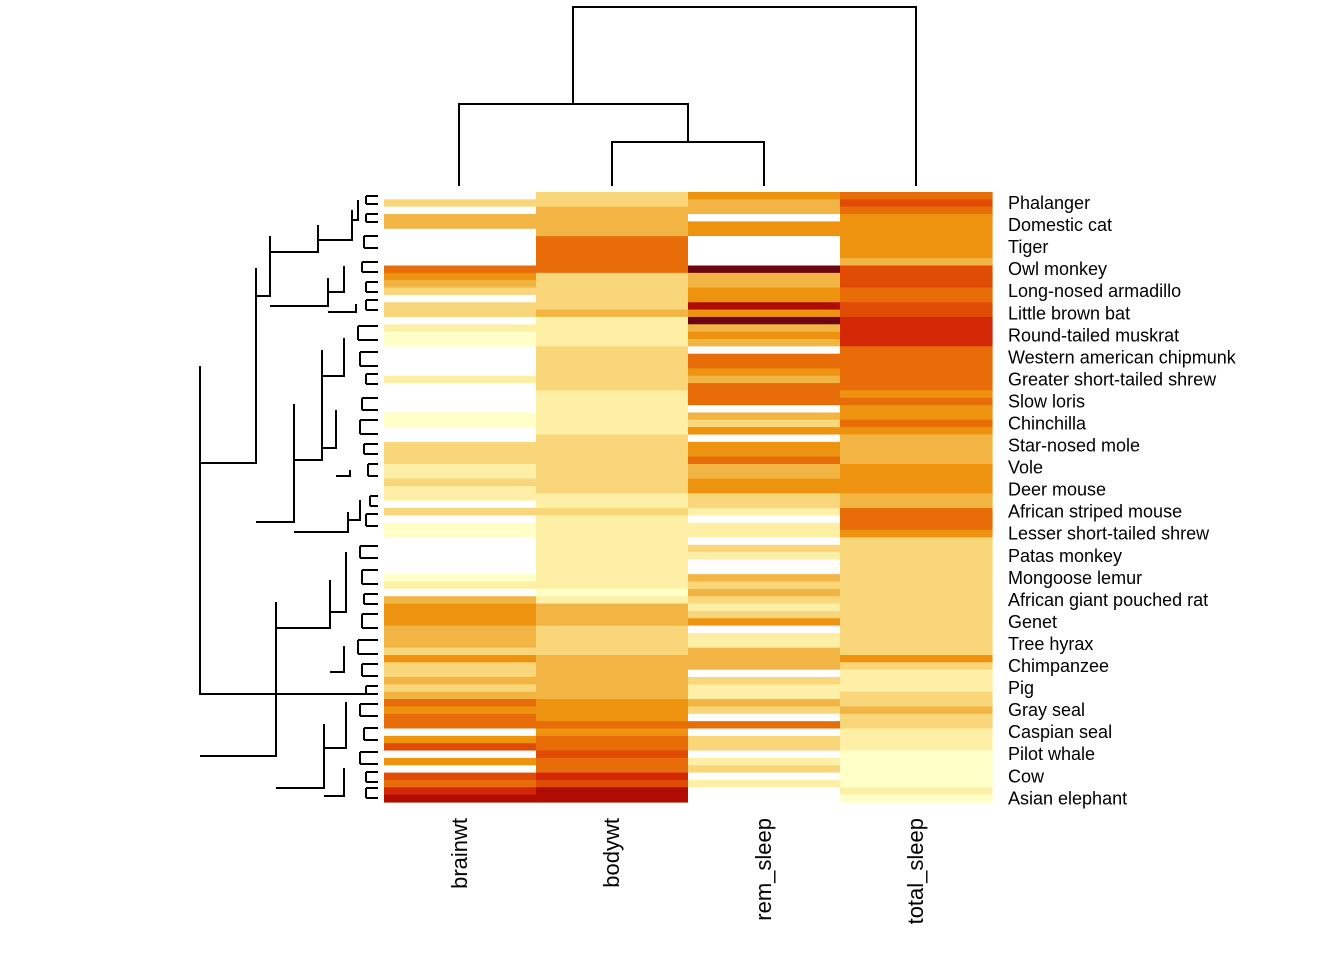  What do you see at coordinates (1021, 688) in the screenshot?
I see `row-label: Pig` at bounding box center [1021, 688].